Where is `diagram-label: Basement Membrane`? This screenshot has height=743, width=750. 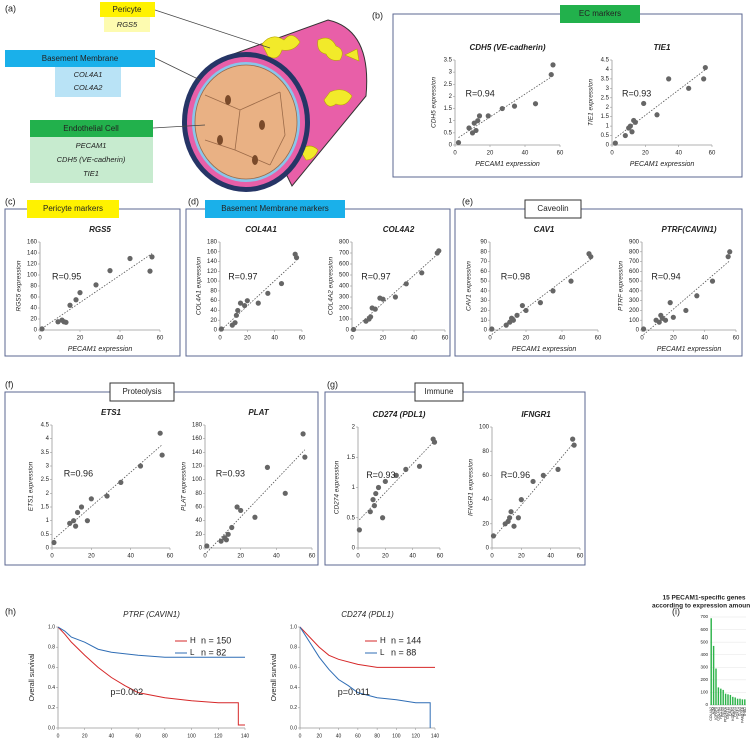
diagram-label: Basement Membrane is located at coordinates (80, 58).